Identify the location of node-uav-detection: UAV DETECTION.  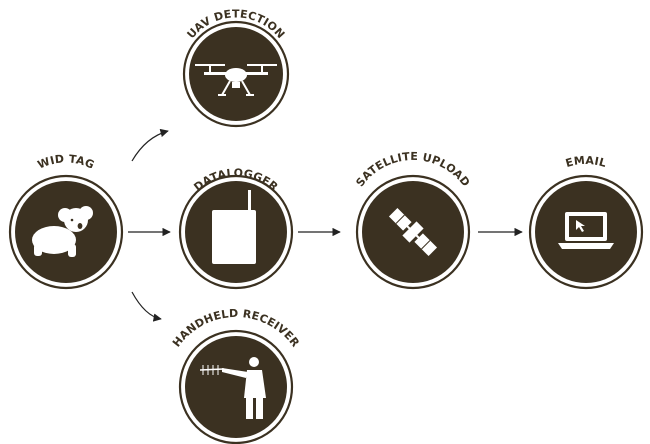
(236, 67).